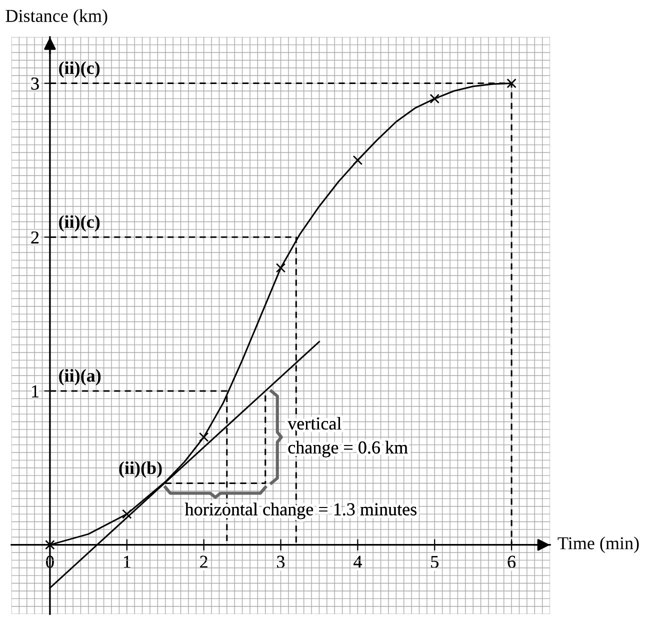 Image resolution: width=652 pixels, height=619 pixels. Describe the element at coordinates (35, 84) in the screenshot. I see `y-tick-label: 3` at that location.